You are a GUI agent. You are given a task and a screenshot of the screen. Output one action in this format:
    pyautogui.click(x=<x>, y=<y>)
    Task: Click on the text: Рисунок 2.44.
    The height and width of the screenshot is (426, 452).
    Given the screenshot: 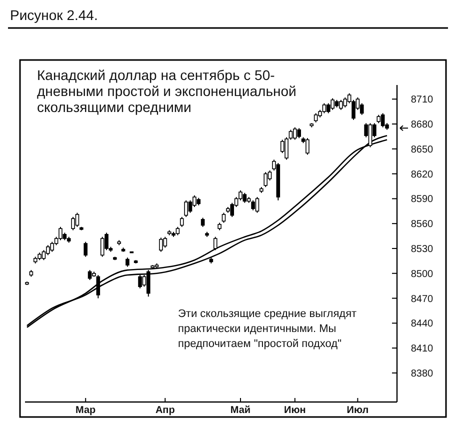 What is the action you would take?
    pyautogui.click(x=54, y=15)
    